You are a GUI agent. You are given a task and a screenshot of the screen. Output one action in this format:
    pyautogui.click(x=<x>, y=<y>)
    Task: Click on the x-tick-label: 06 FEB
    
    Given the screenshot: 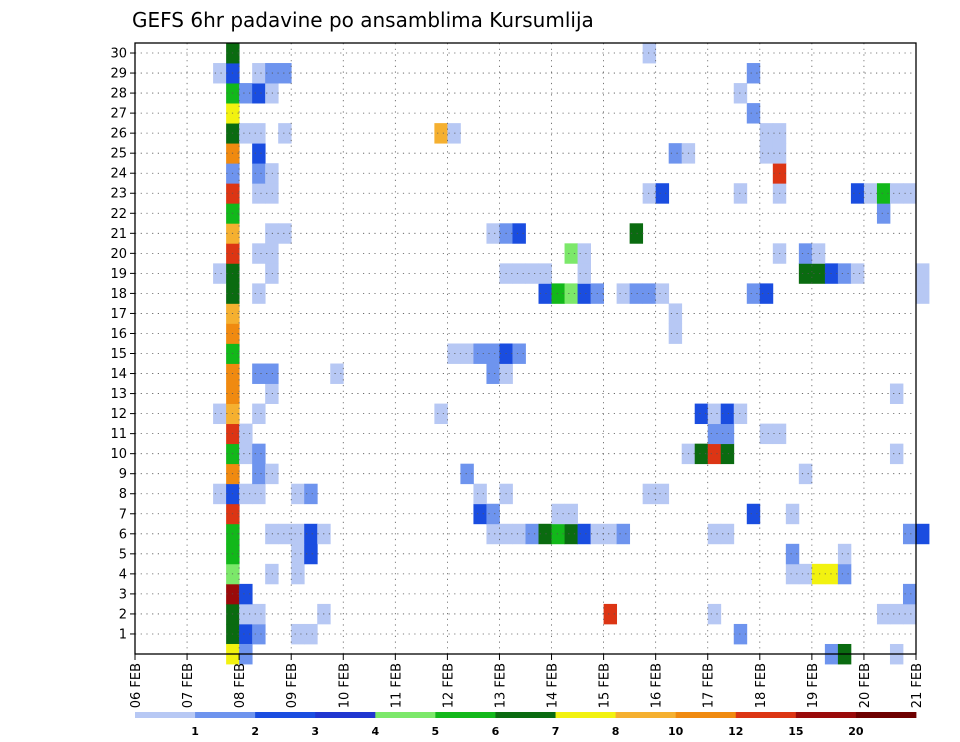 What is the action you would take?
    pyautogui.click(x=136, y=685)
    